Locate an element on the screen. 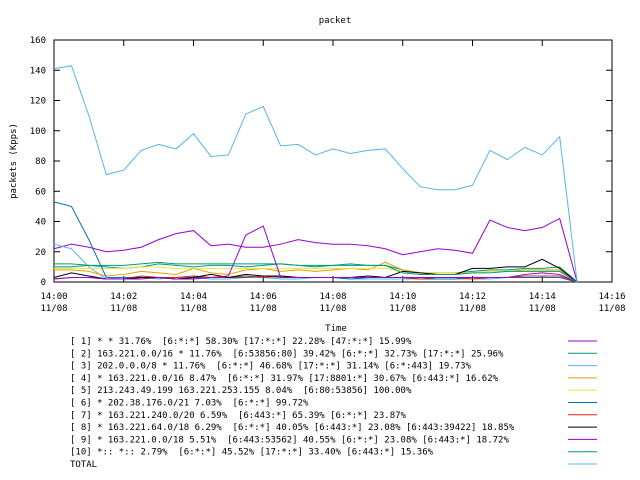 This screenshot has height=480, width=640. x-tick-label: 14:10 11/08 is located at coordinates (402, 303).